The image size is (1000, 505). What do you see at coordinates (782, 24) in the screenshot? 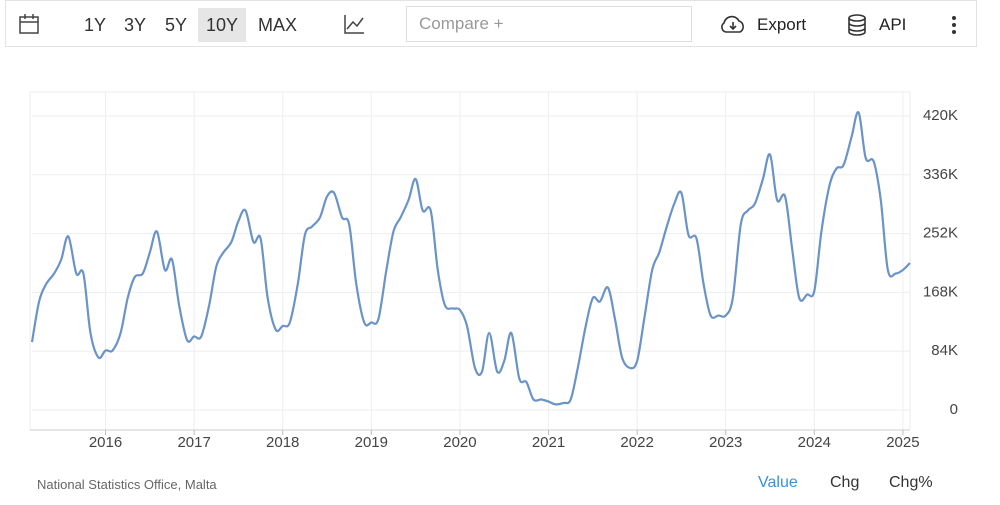
I see `export-button: Export` at bounding box center [782, 24].